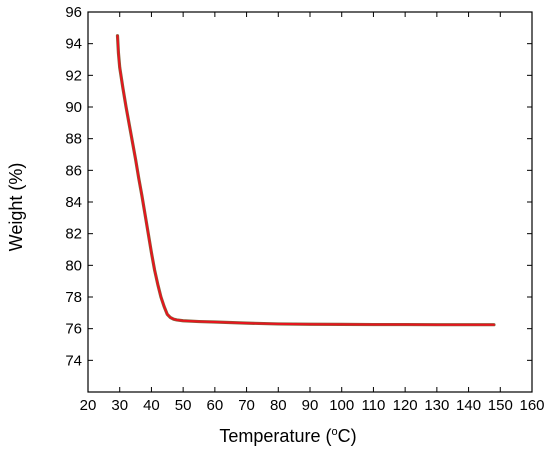 The image size is (550, 455). I want to click on y-tick-label: 82, so click(73, 234).